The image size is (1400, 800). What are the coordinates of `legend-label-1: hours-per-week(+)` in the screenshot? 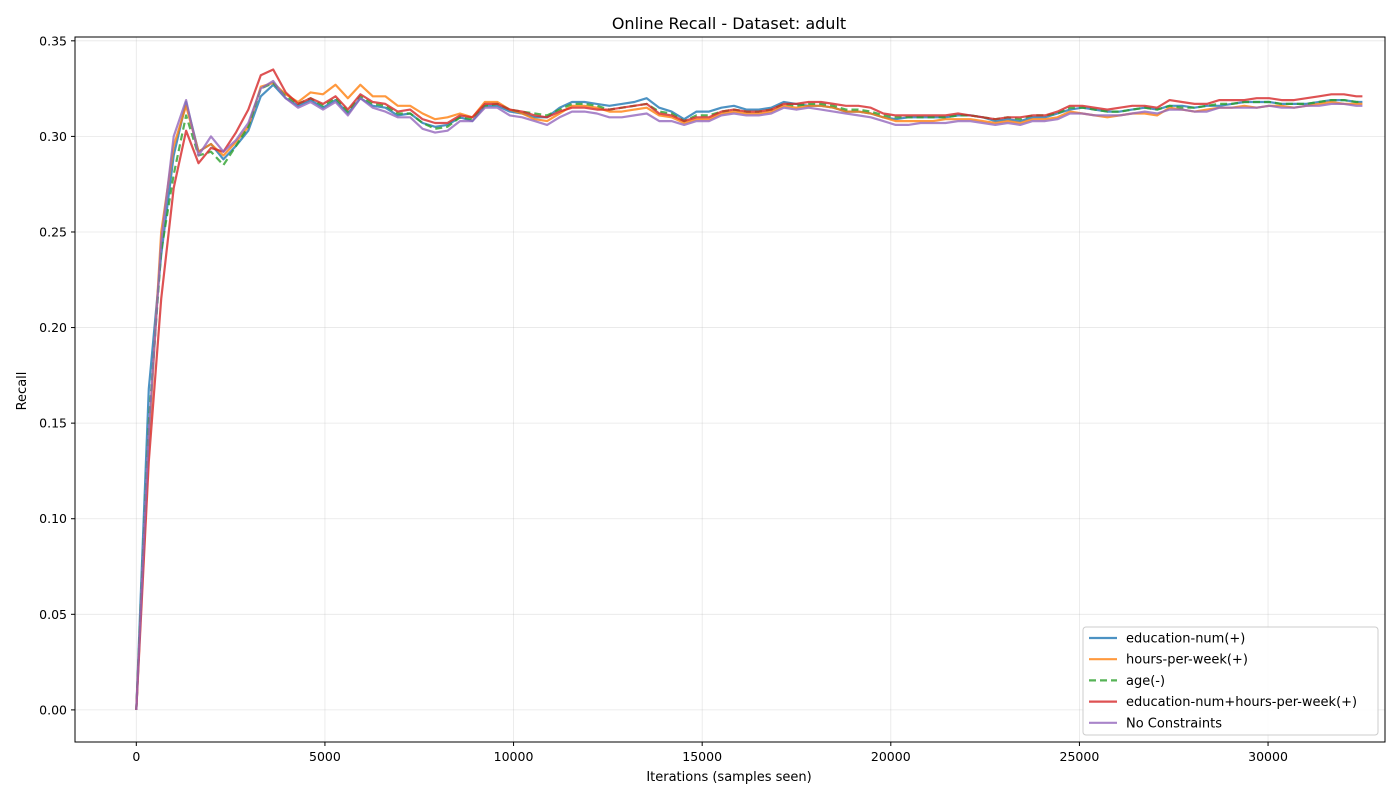 It's located at (1187, 660).